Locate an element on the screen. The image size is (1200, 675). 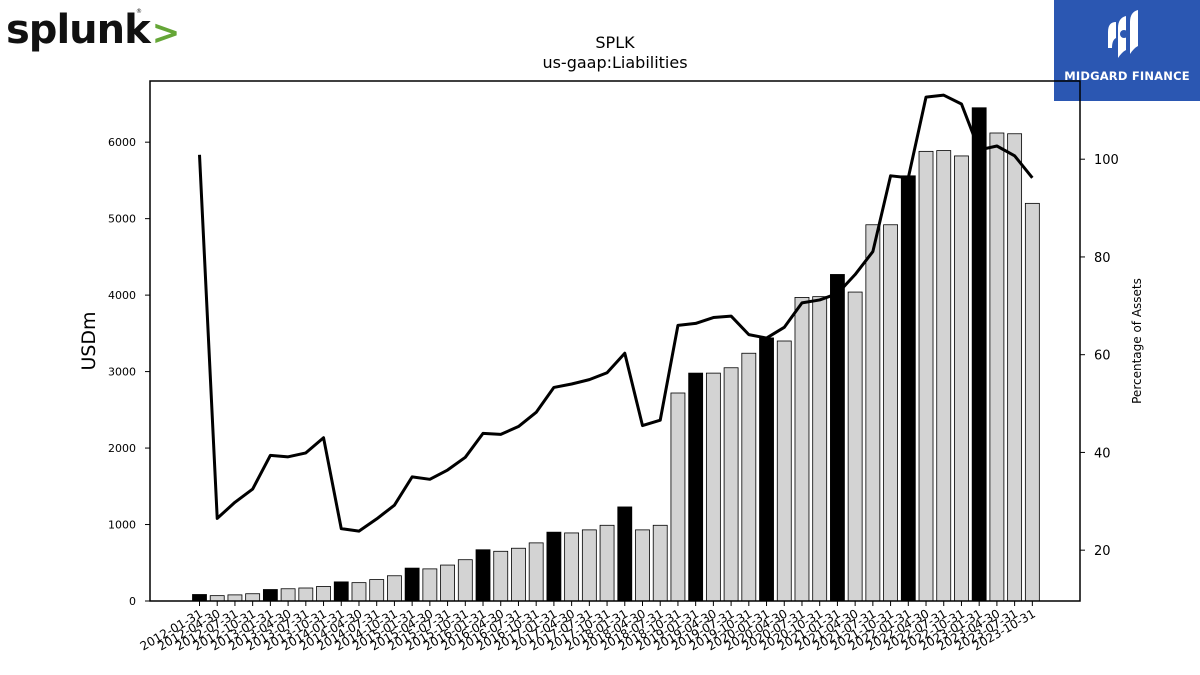
brand-name: MIDGARD FINANCE is located at coordinates (1127, 76).